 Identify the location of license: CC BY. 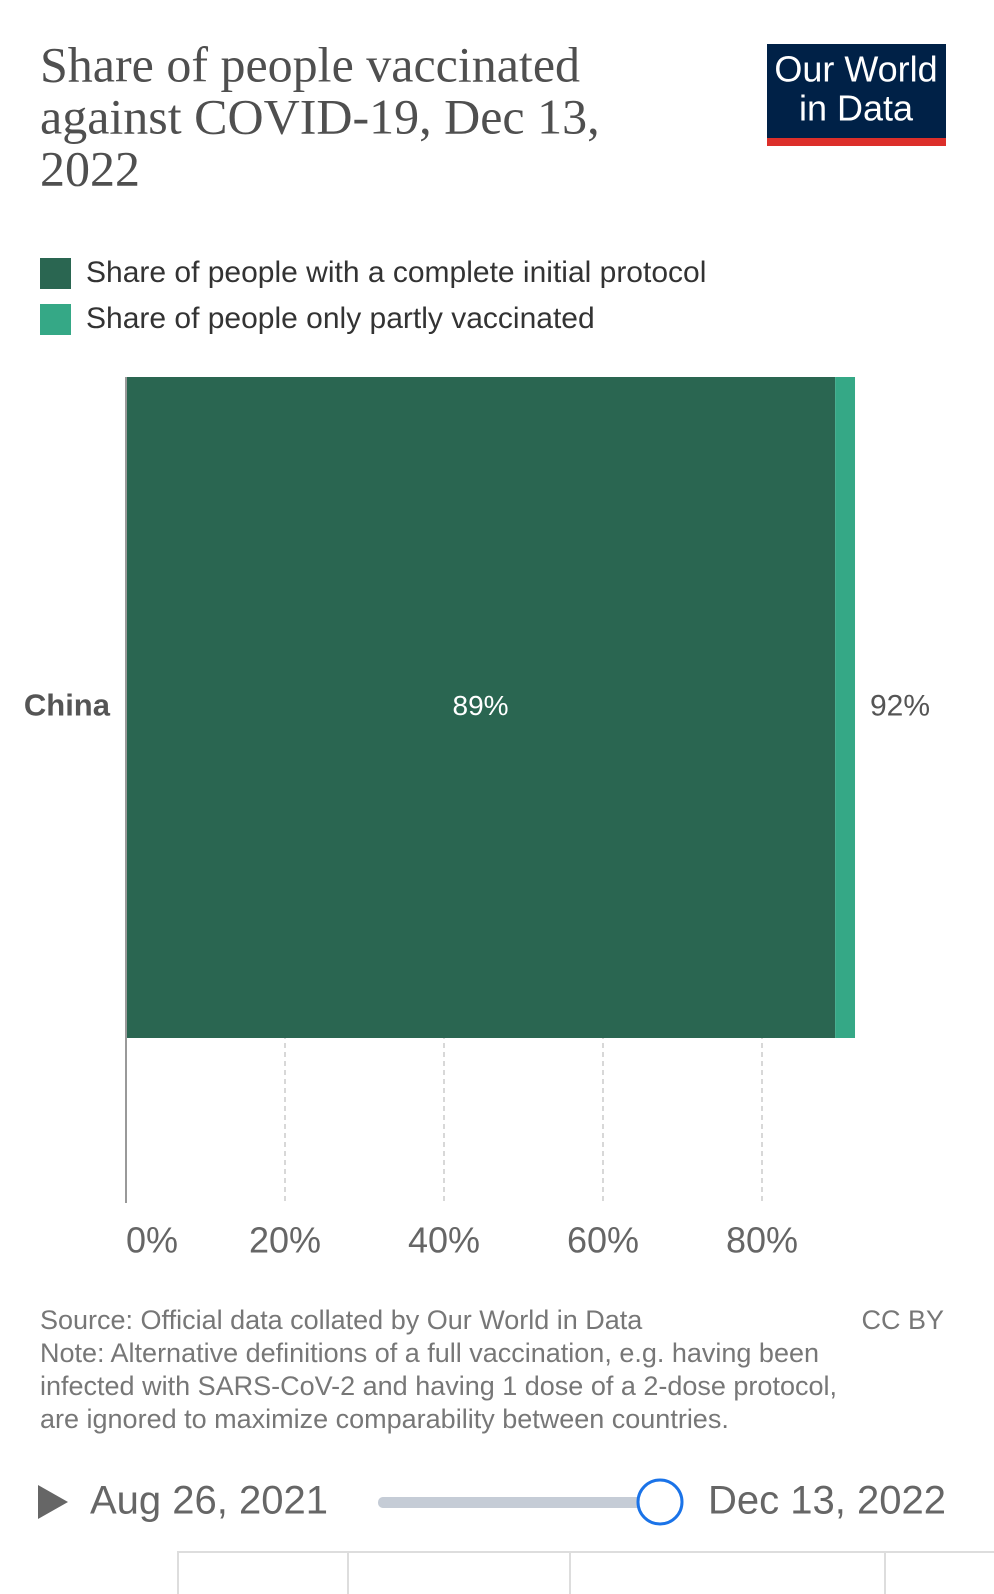
(902, 1320).